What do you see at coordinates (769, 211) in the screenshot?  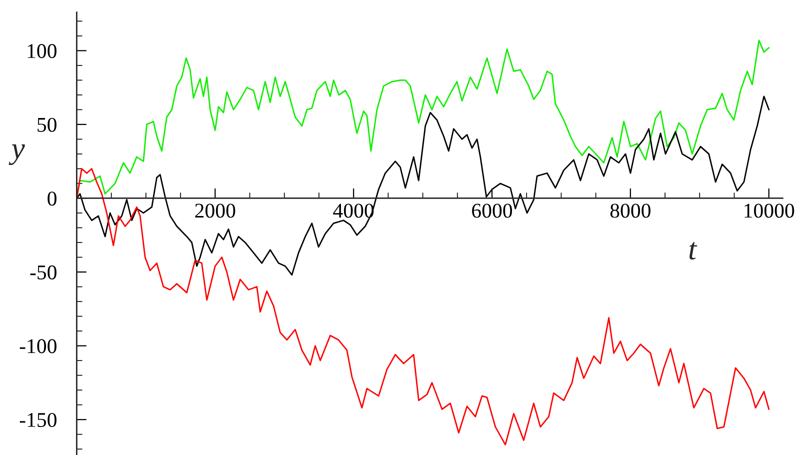 I see `x-tick-label: 10000` at bounding box center [769, 211].